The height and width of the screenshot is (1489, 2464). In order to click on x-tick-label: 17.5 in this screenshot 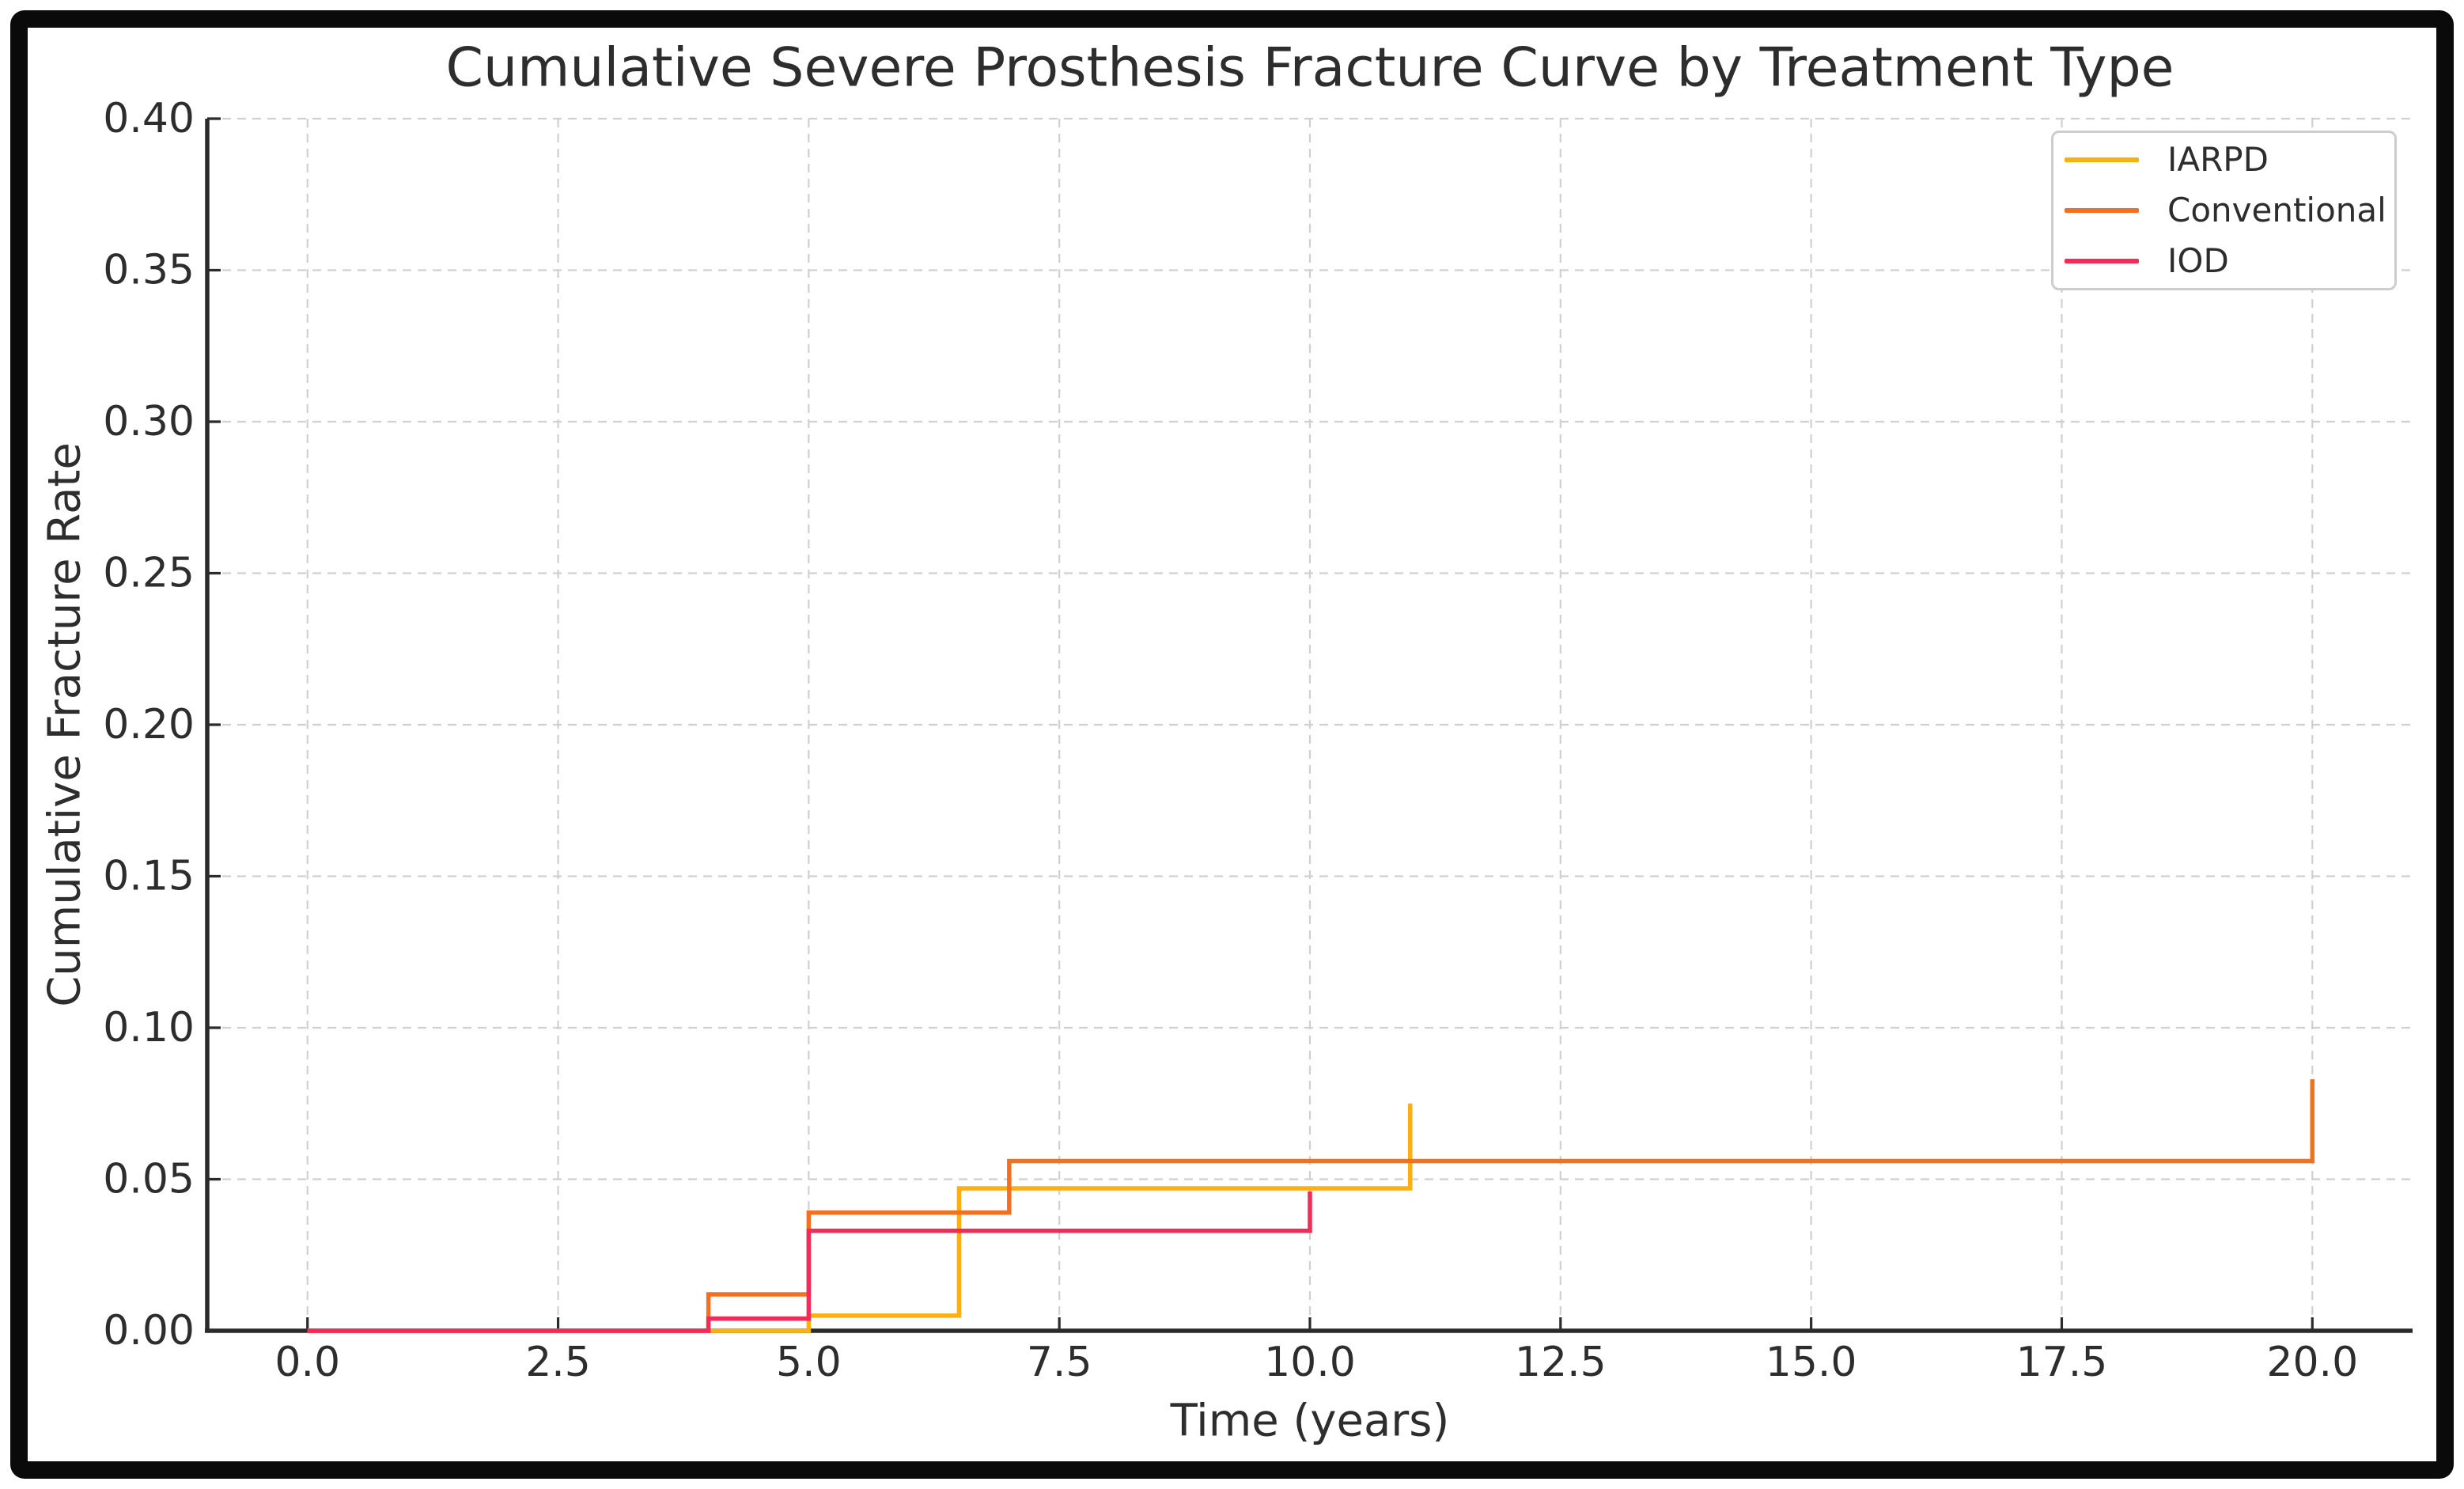, I will do `click(2062, 1362)`.